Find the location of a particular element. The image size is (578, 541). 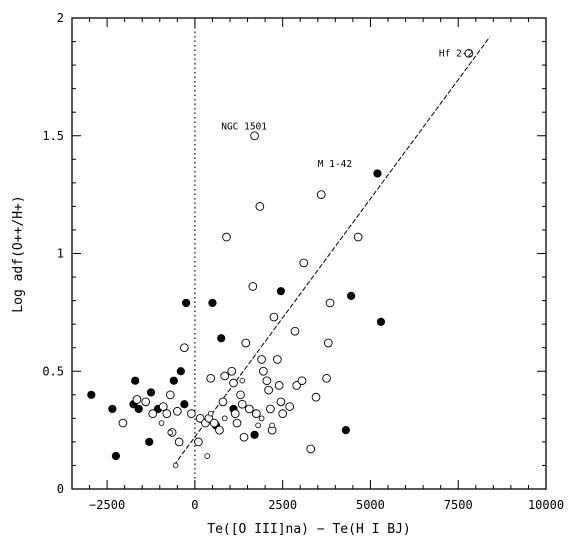

y-tick-label: 1.5 is located at coordinates (53, 136).